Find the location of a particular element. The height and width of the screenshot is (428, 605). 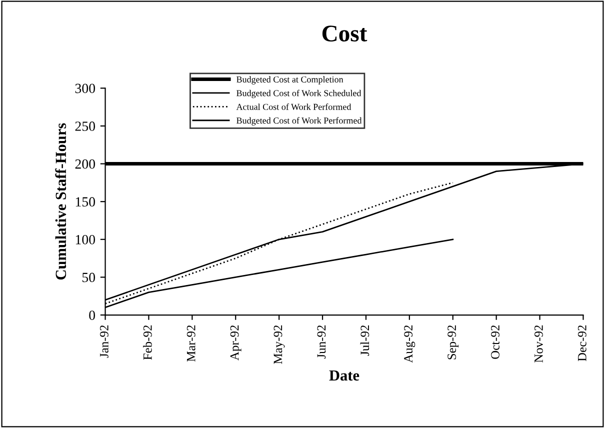

x-tick-label: Feb-92 is located at coordinates (147, 342).